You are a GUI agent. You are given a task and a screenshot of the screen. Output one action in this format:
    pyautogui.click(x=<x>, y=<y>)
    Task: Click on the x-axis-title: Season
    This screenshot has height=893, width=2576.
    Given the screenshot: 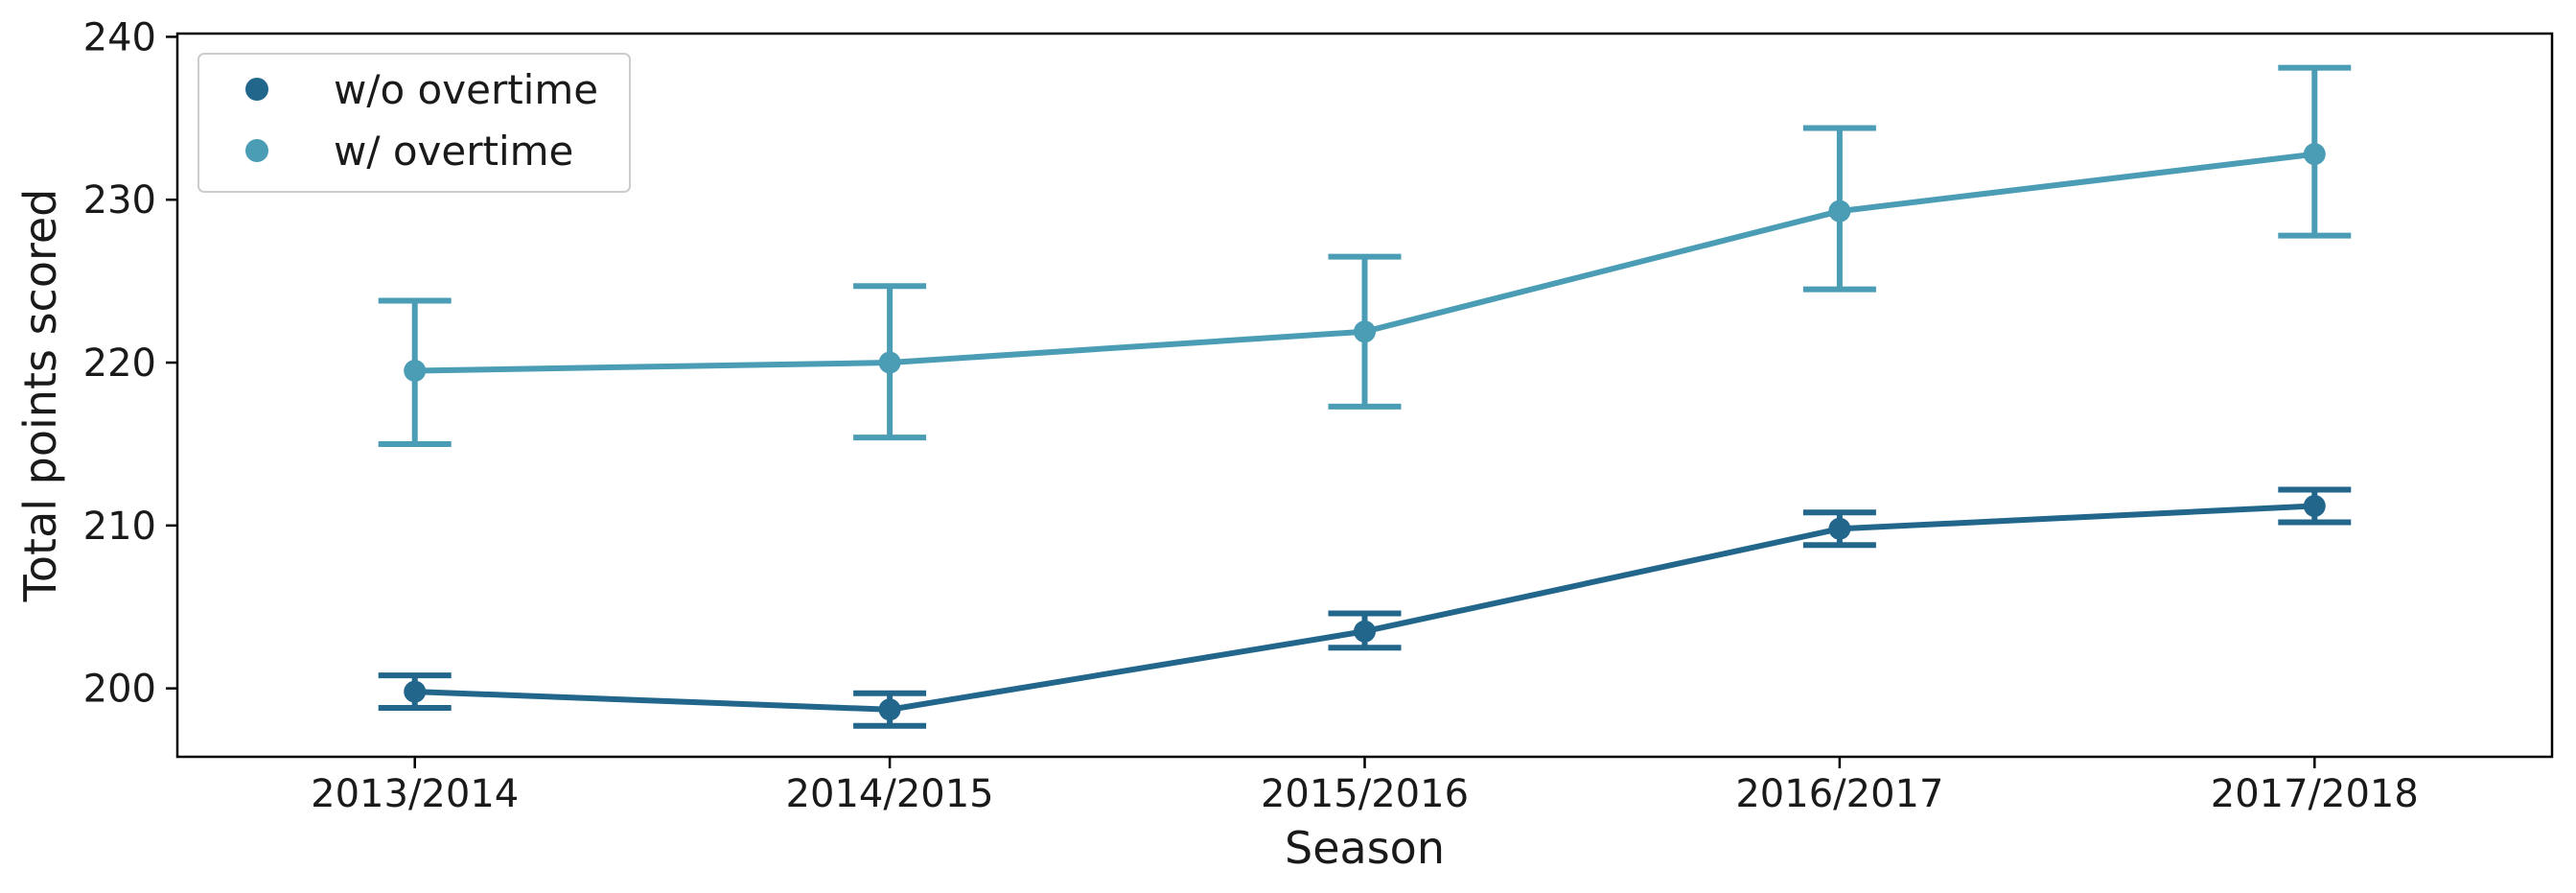 What is the action you would take?
    pyautogui.click(x=1365, y=848)
    